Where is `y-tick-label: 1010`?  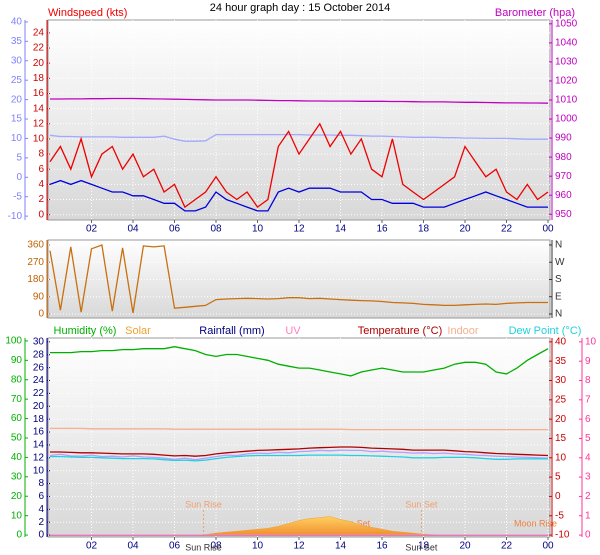 y-tick-label: 1010 is located at coordinates (566, 100).